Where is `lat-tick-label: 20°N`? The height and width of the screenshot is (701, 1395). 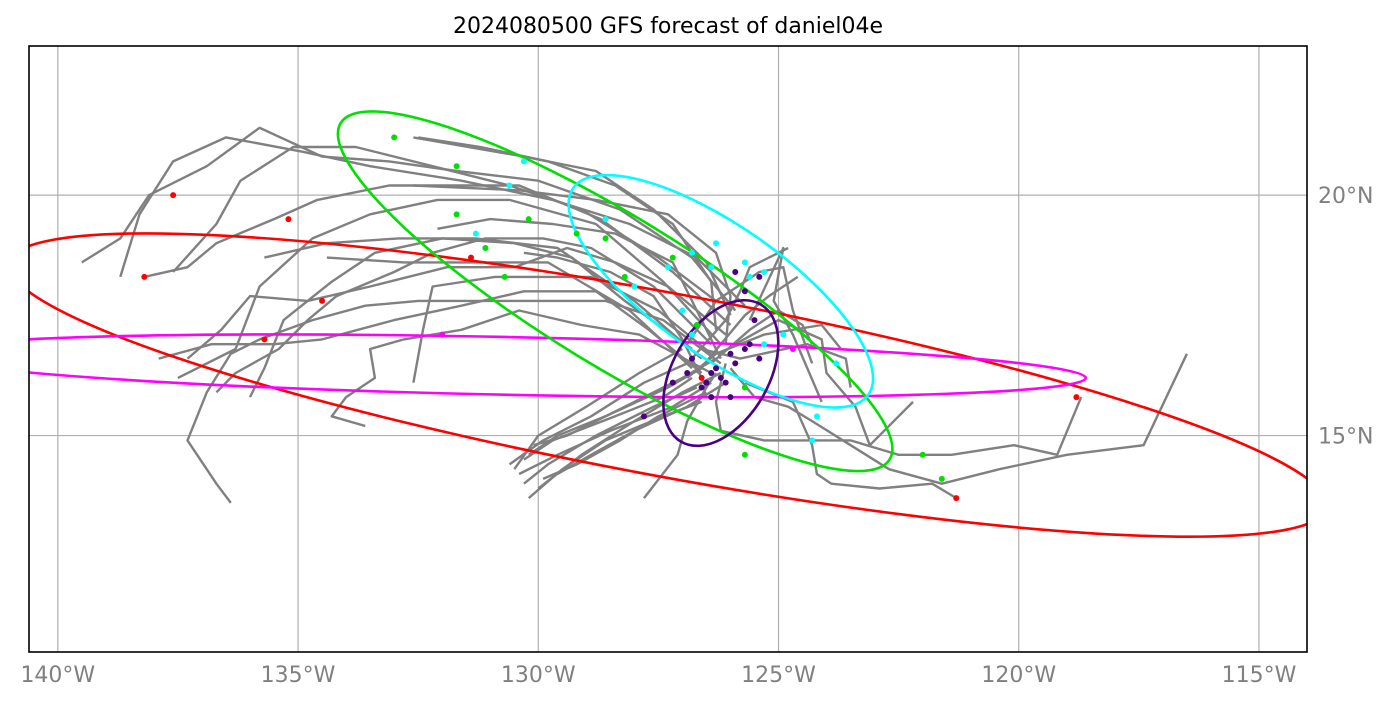
lat-tick-label: 20°N is located at coordinates (1345, 196).